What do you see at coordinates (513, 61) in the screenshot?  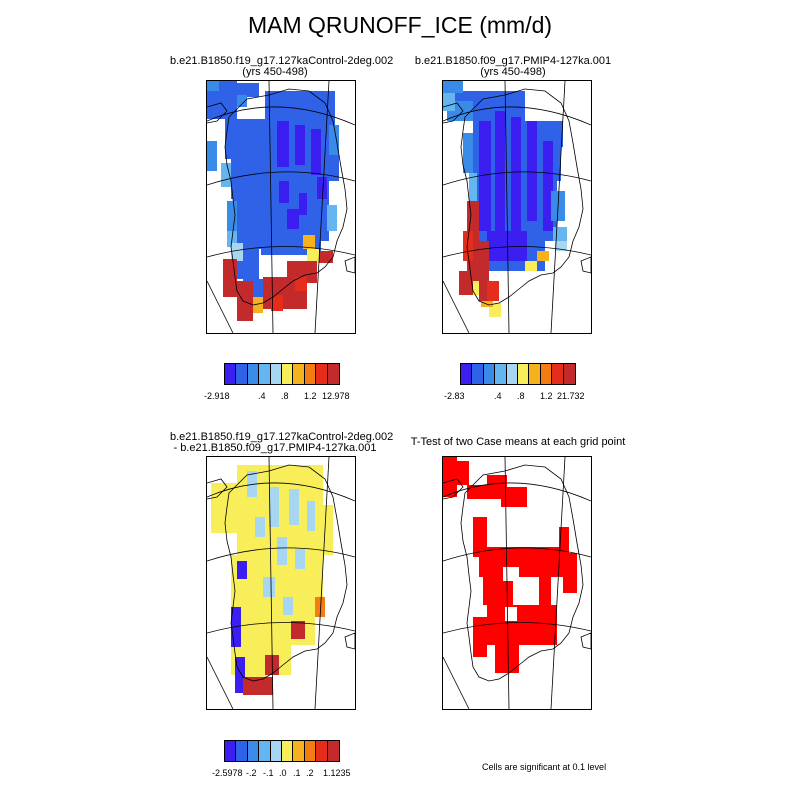 I see `panel-title-line1: b.e21.B1850.f09_g17.PMIP4-127ka.001` at bounding box center [513, 61].